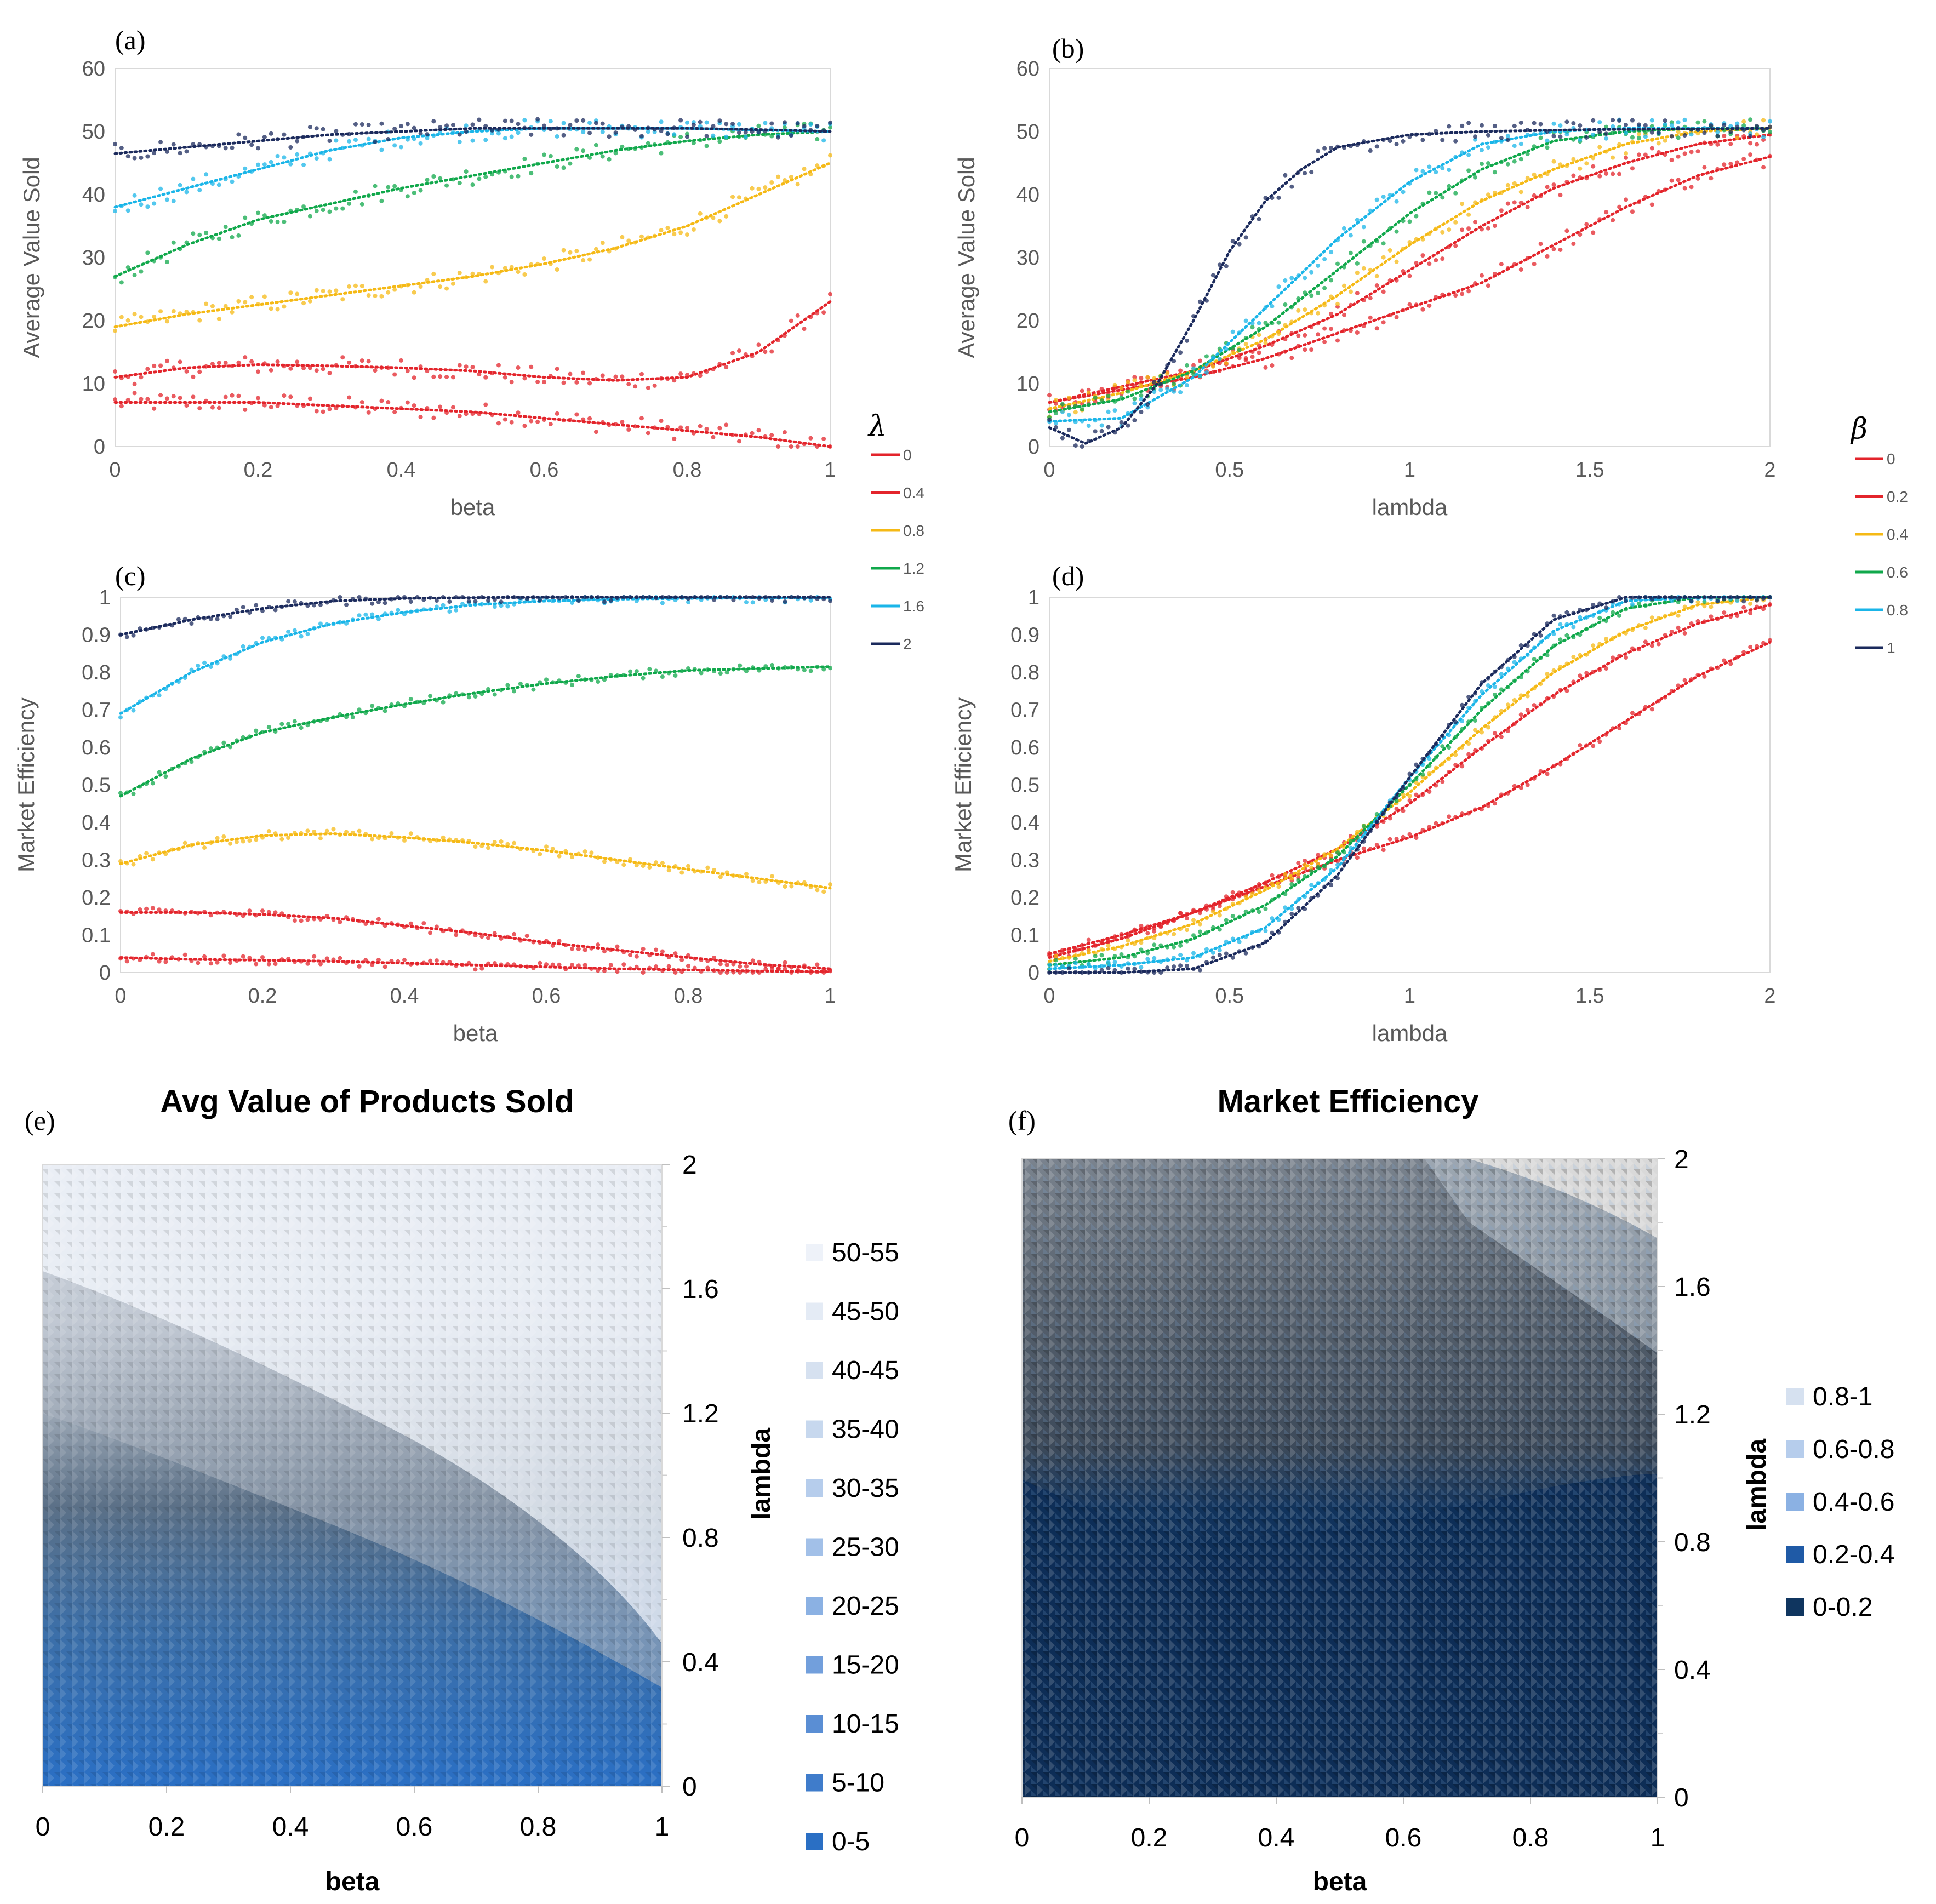  I want to click on y-tick-label: 1.2, so click(700, 1413).